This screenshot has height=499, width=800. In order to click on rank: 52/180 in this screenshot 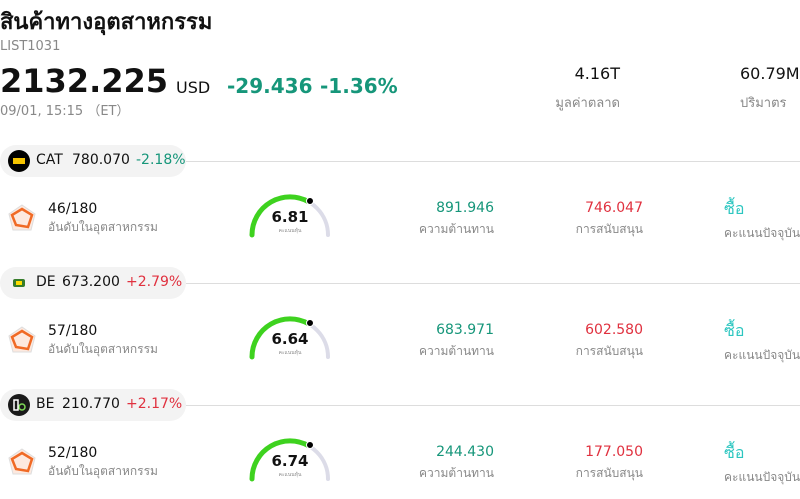, I will do `click(73, 453)`.